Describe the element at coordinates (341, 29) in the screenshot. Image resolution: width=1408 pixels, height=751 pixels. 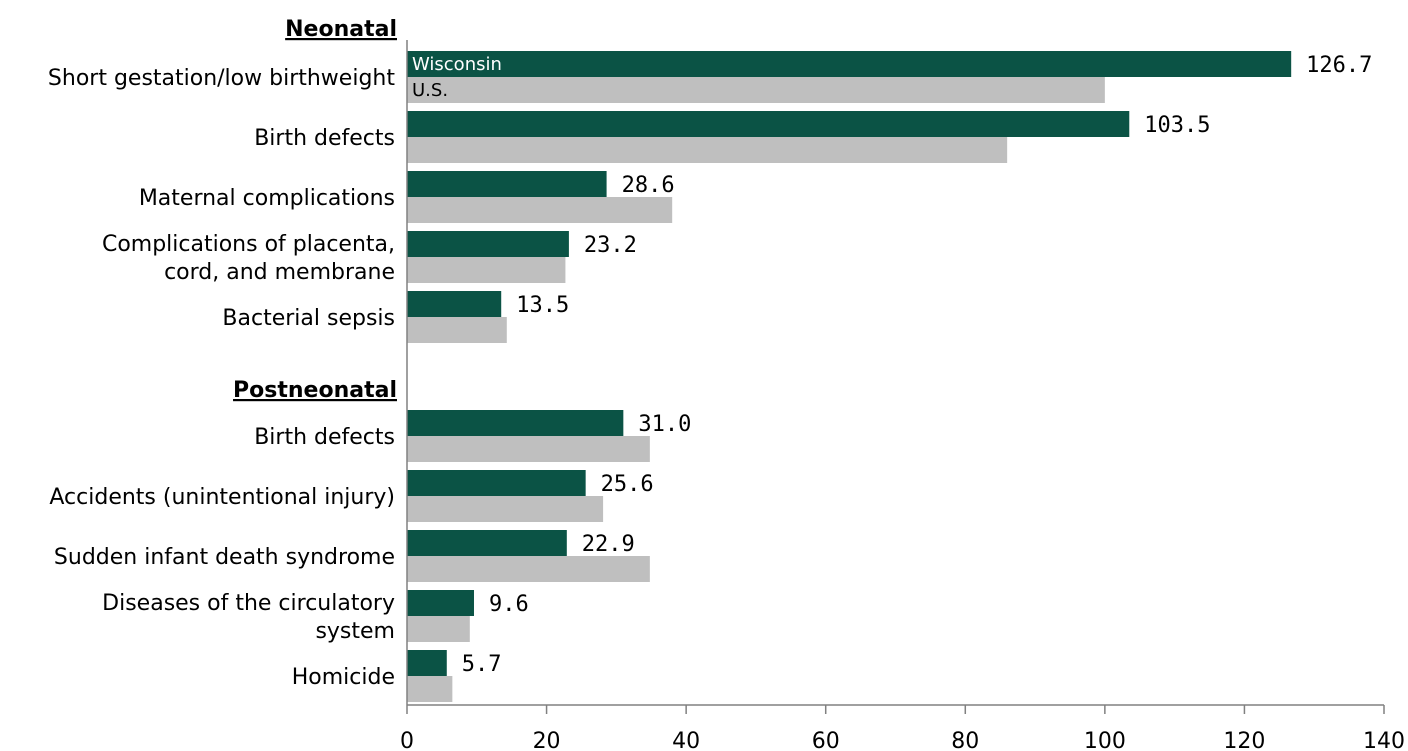
I see `section-title: Neonatal` at that location.